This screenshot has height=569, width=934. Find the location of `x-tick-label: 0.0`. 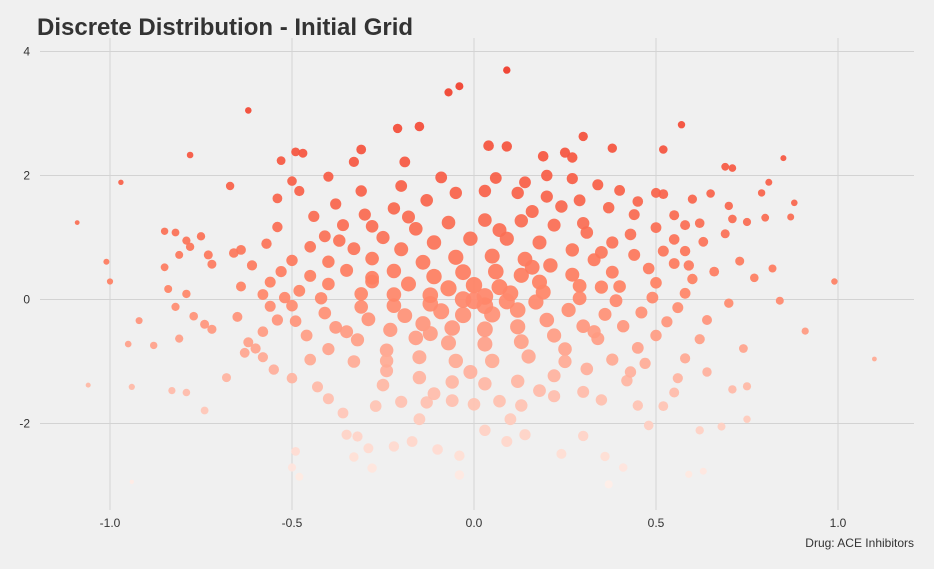

x-tick-label: 0.0 is located at coordinates (474, 523).